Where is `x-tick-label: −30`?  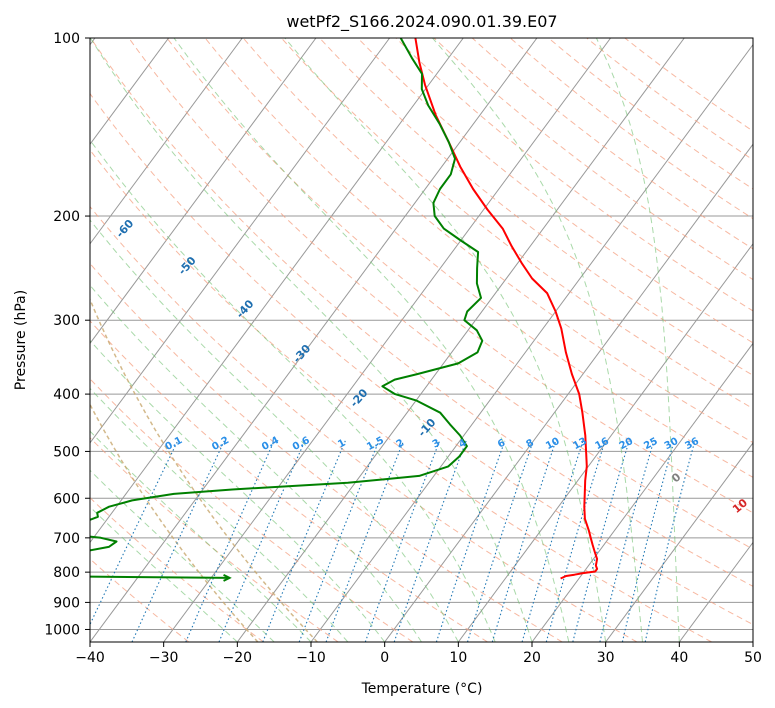
x-tick-label: −30 is located at coordinates (164, 658).